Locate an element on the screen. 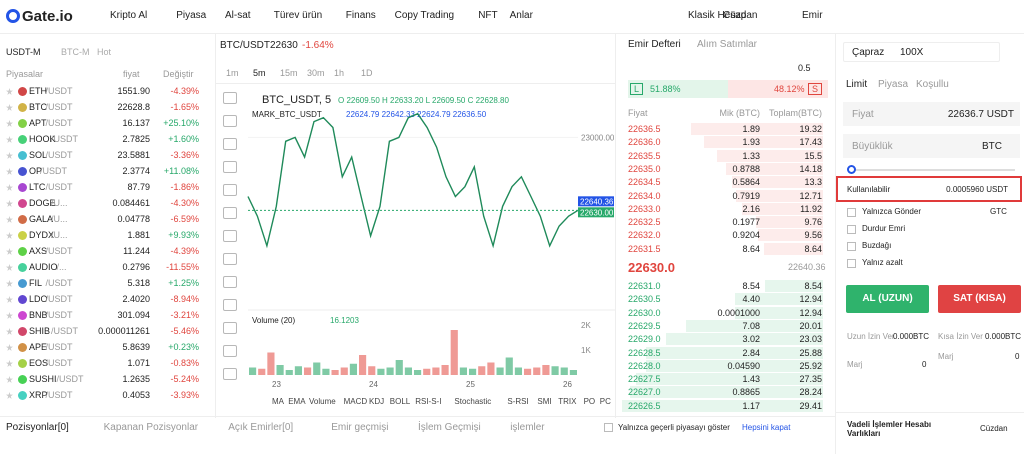 The image size is (1024, 454). tif: GTC is located at coordinates (998, 211).